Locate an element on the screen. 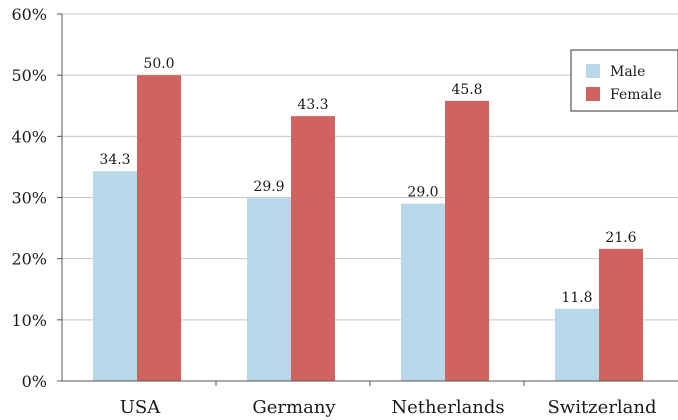 This screenshot has height=420, width=678. bar-male-germany is located at coordinates (269, 289).